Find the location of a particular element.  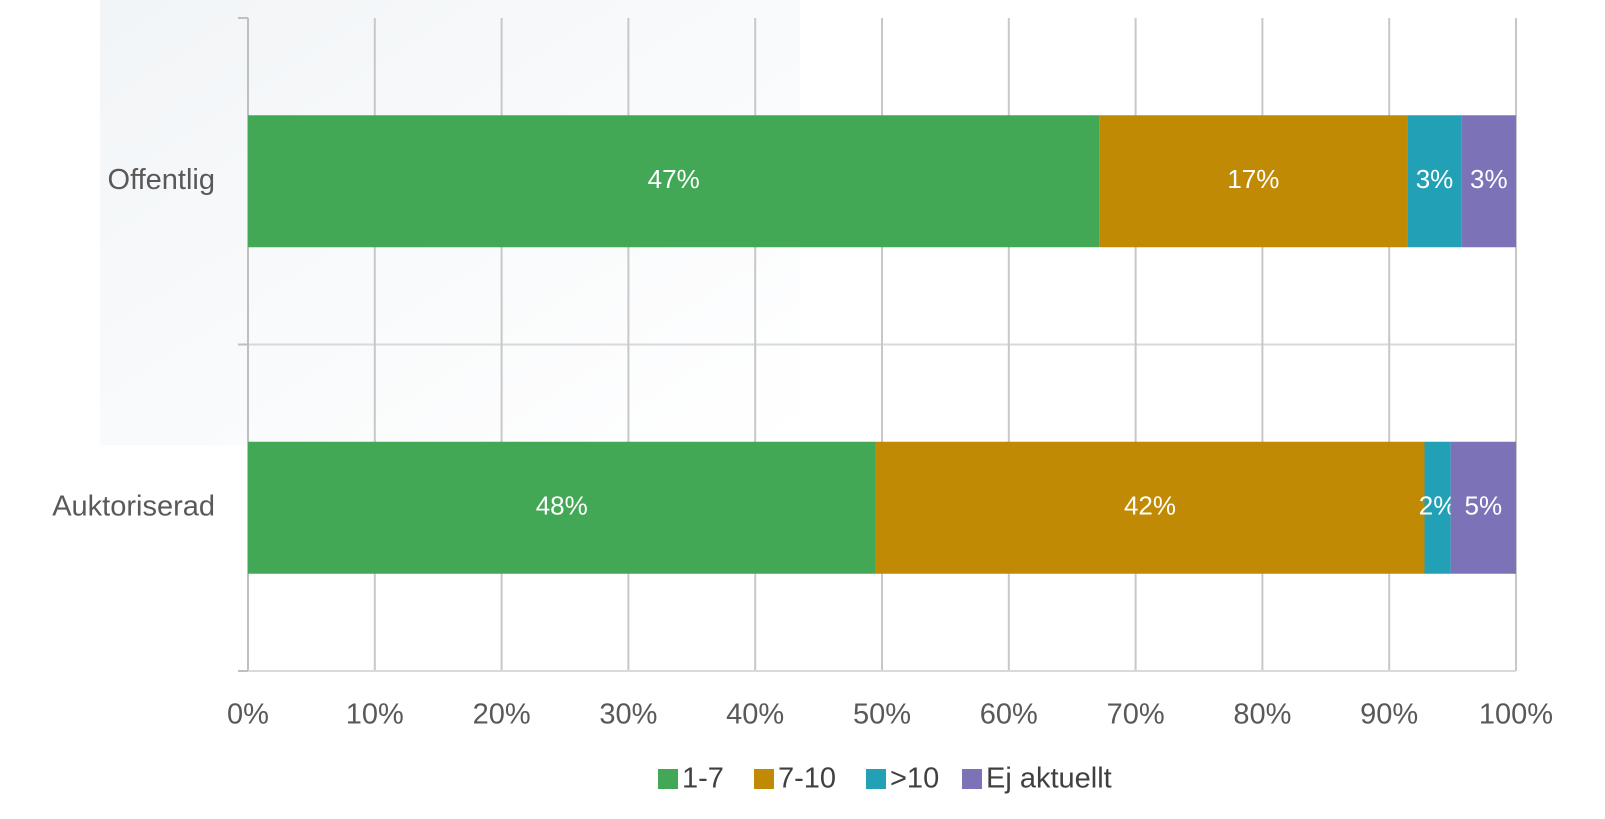

legend-label: Ej aktuellt is located at coordinates (1049, 779).